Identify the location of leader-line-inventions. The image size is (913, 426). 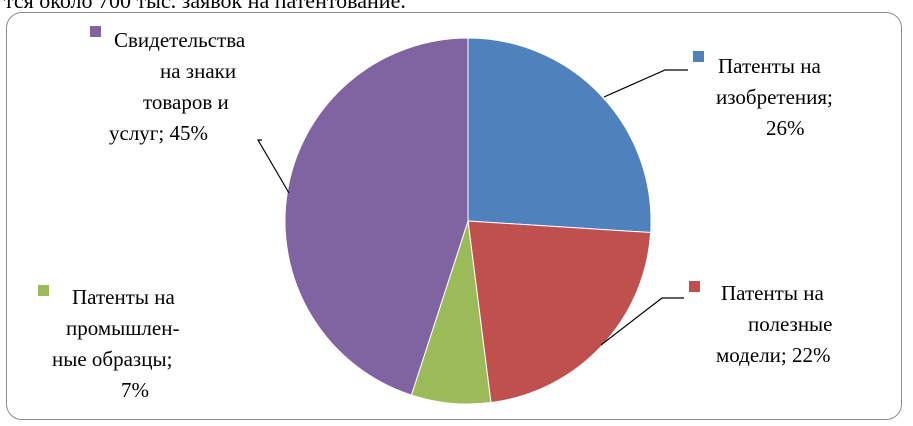
(645, 83).